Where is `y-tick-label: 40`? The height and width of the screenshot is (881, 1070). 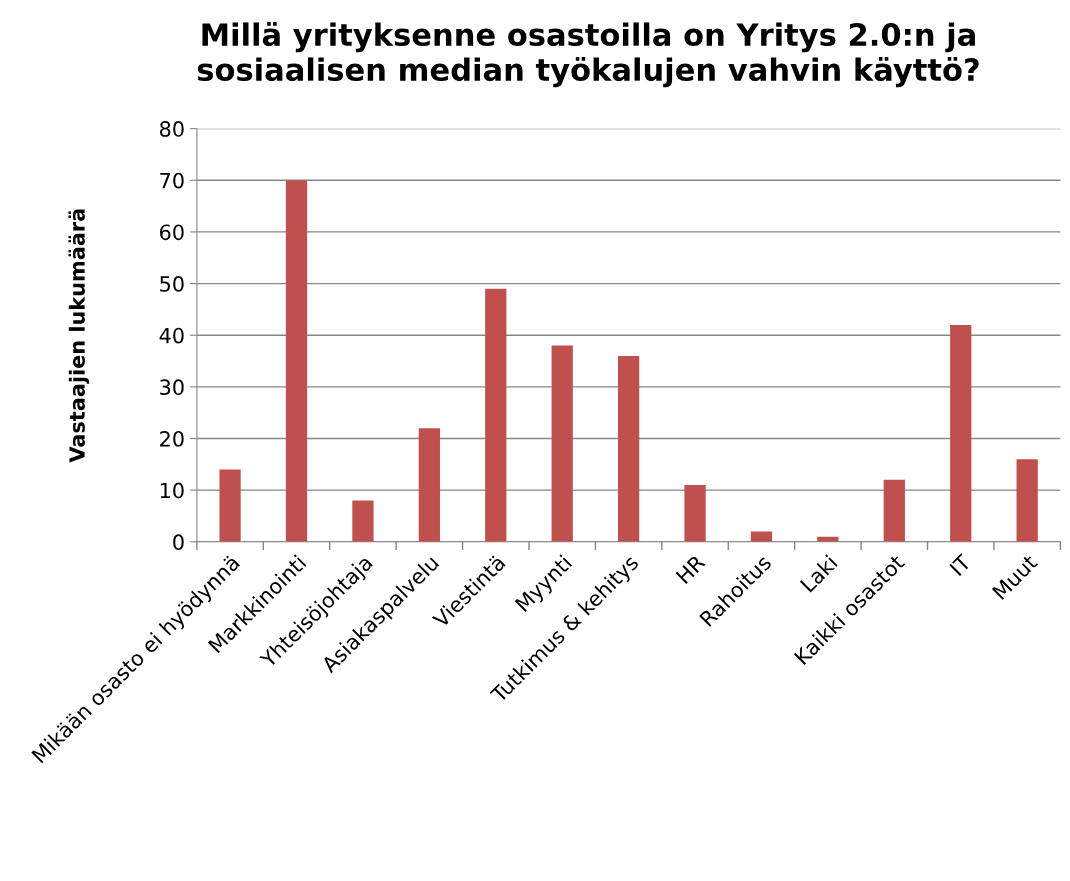 y-tick-label: 40 is located at coordinates (171, 335).